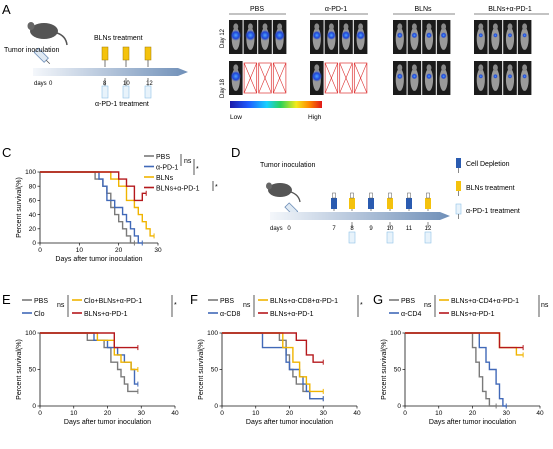 The height and width of the screenshot is (449, 553). What do you see at coordinates (40, 84) in the screenshot?
I see `days-label-a: days` at bounding box center [40, 84].